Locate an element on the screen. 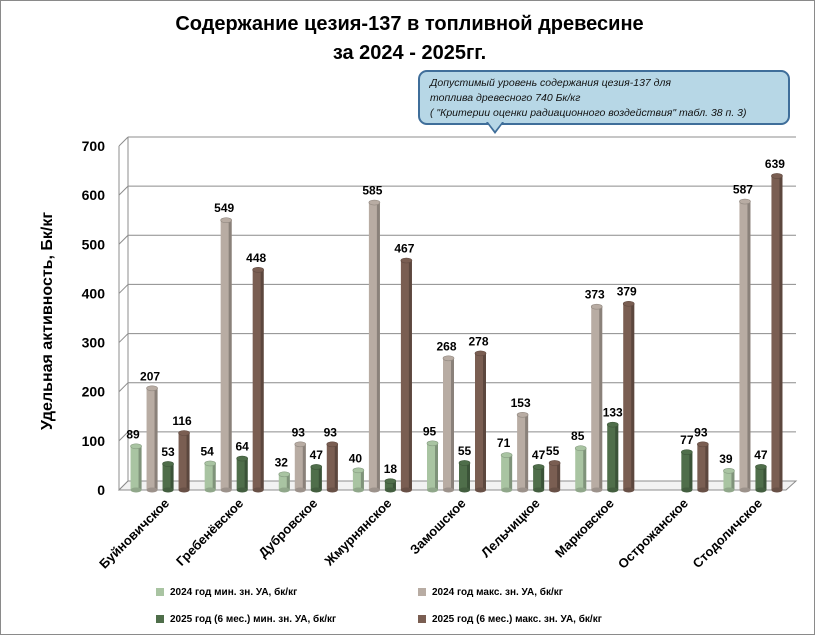 This screenshot has height=638, width=817. chart-floor is located at coordinates (457, 485).